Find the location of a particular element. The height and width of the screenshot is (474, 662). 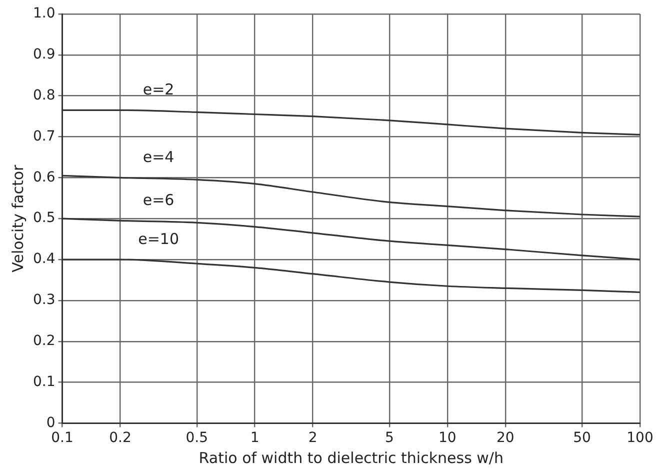

x-tick-label: 50 is located at coordinates (582, 438).